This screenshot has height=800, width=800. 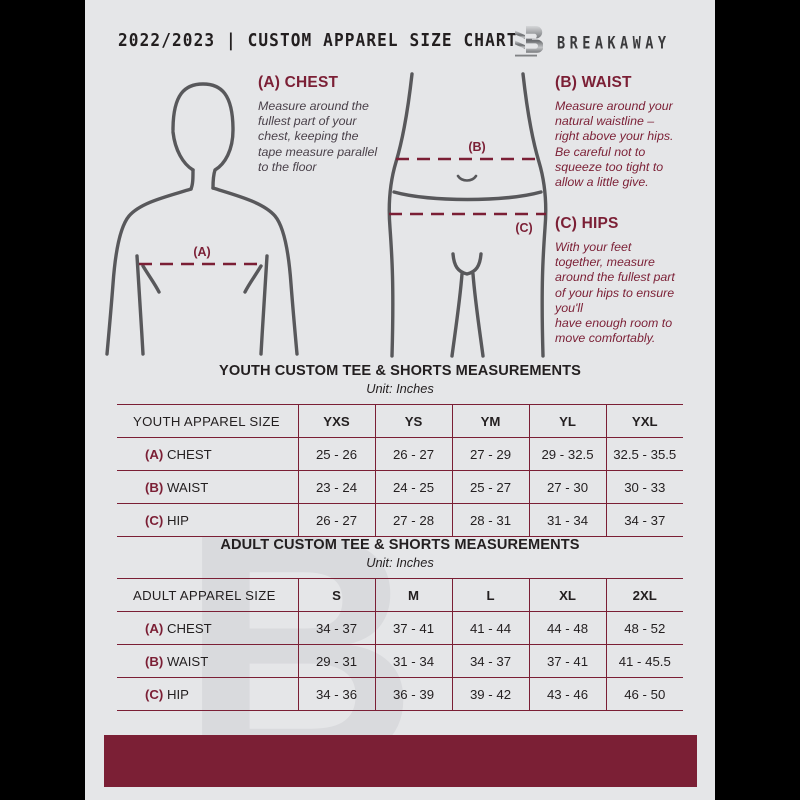 I want to click on measurement-cell: 27 - 29, so click(x=490, y=454).